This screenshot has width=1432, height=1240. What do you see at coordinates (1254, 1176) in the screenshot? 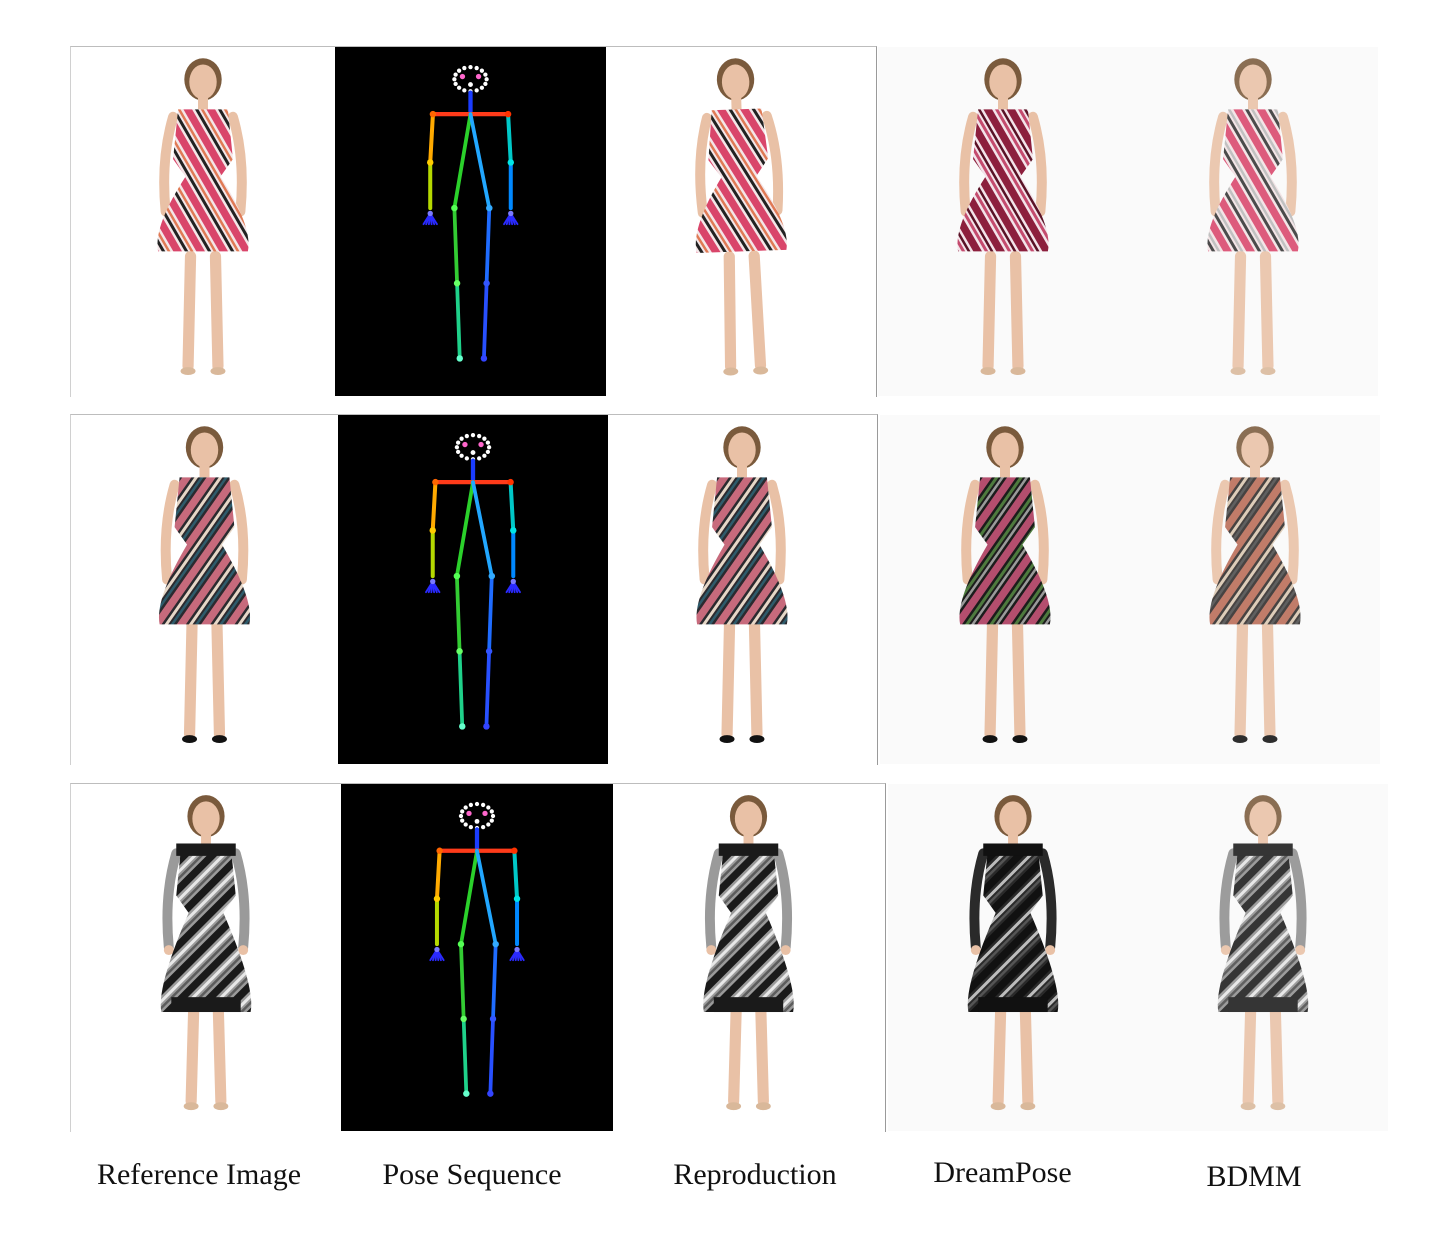
I see `caption-bdmm: BDMM` at bounding box center [1254, 1176].